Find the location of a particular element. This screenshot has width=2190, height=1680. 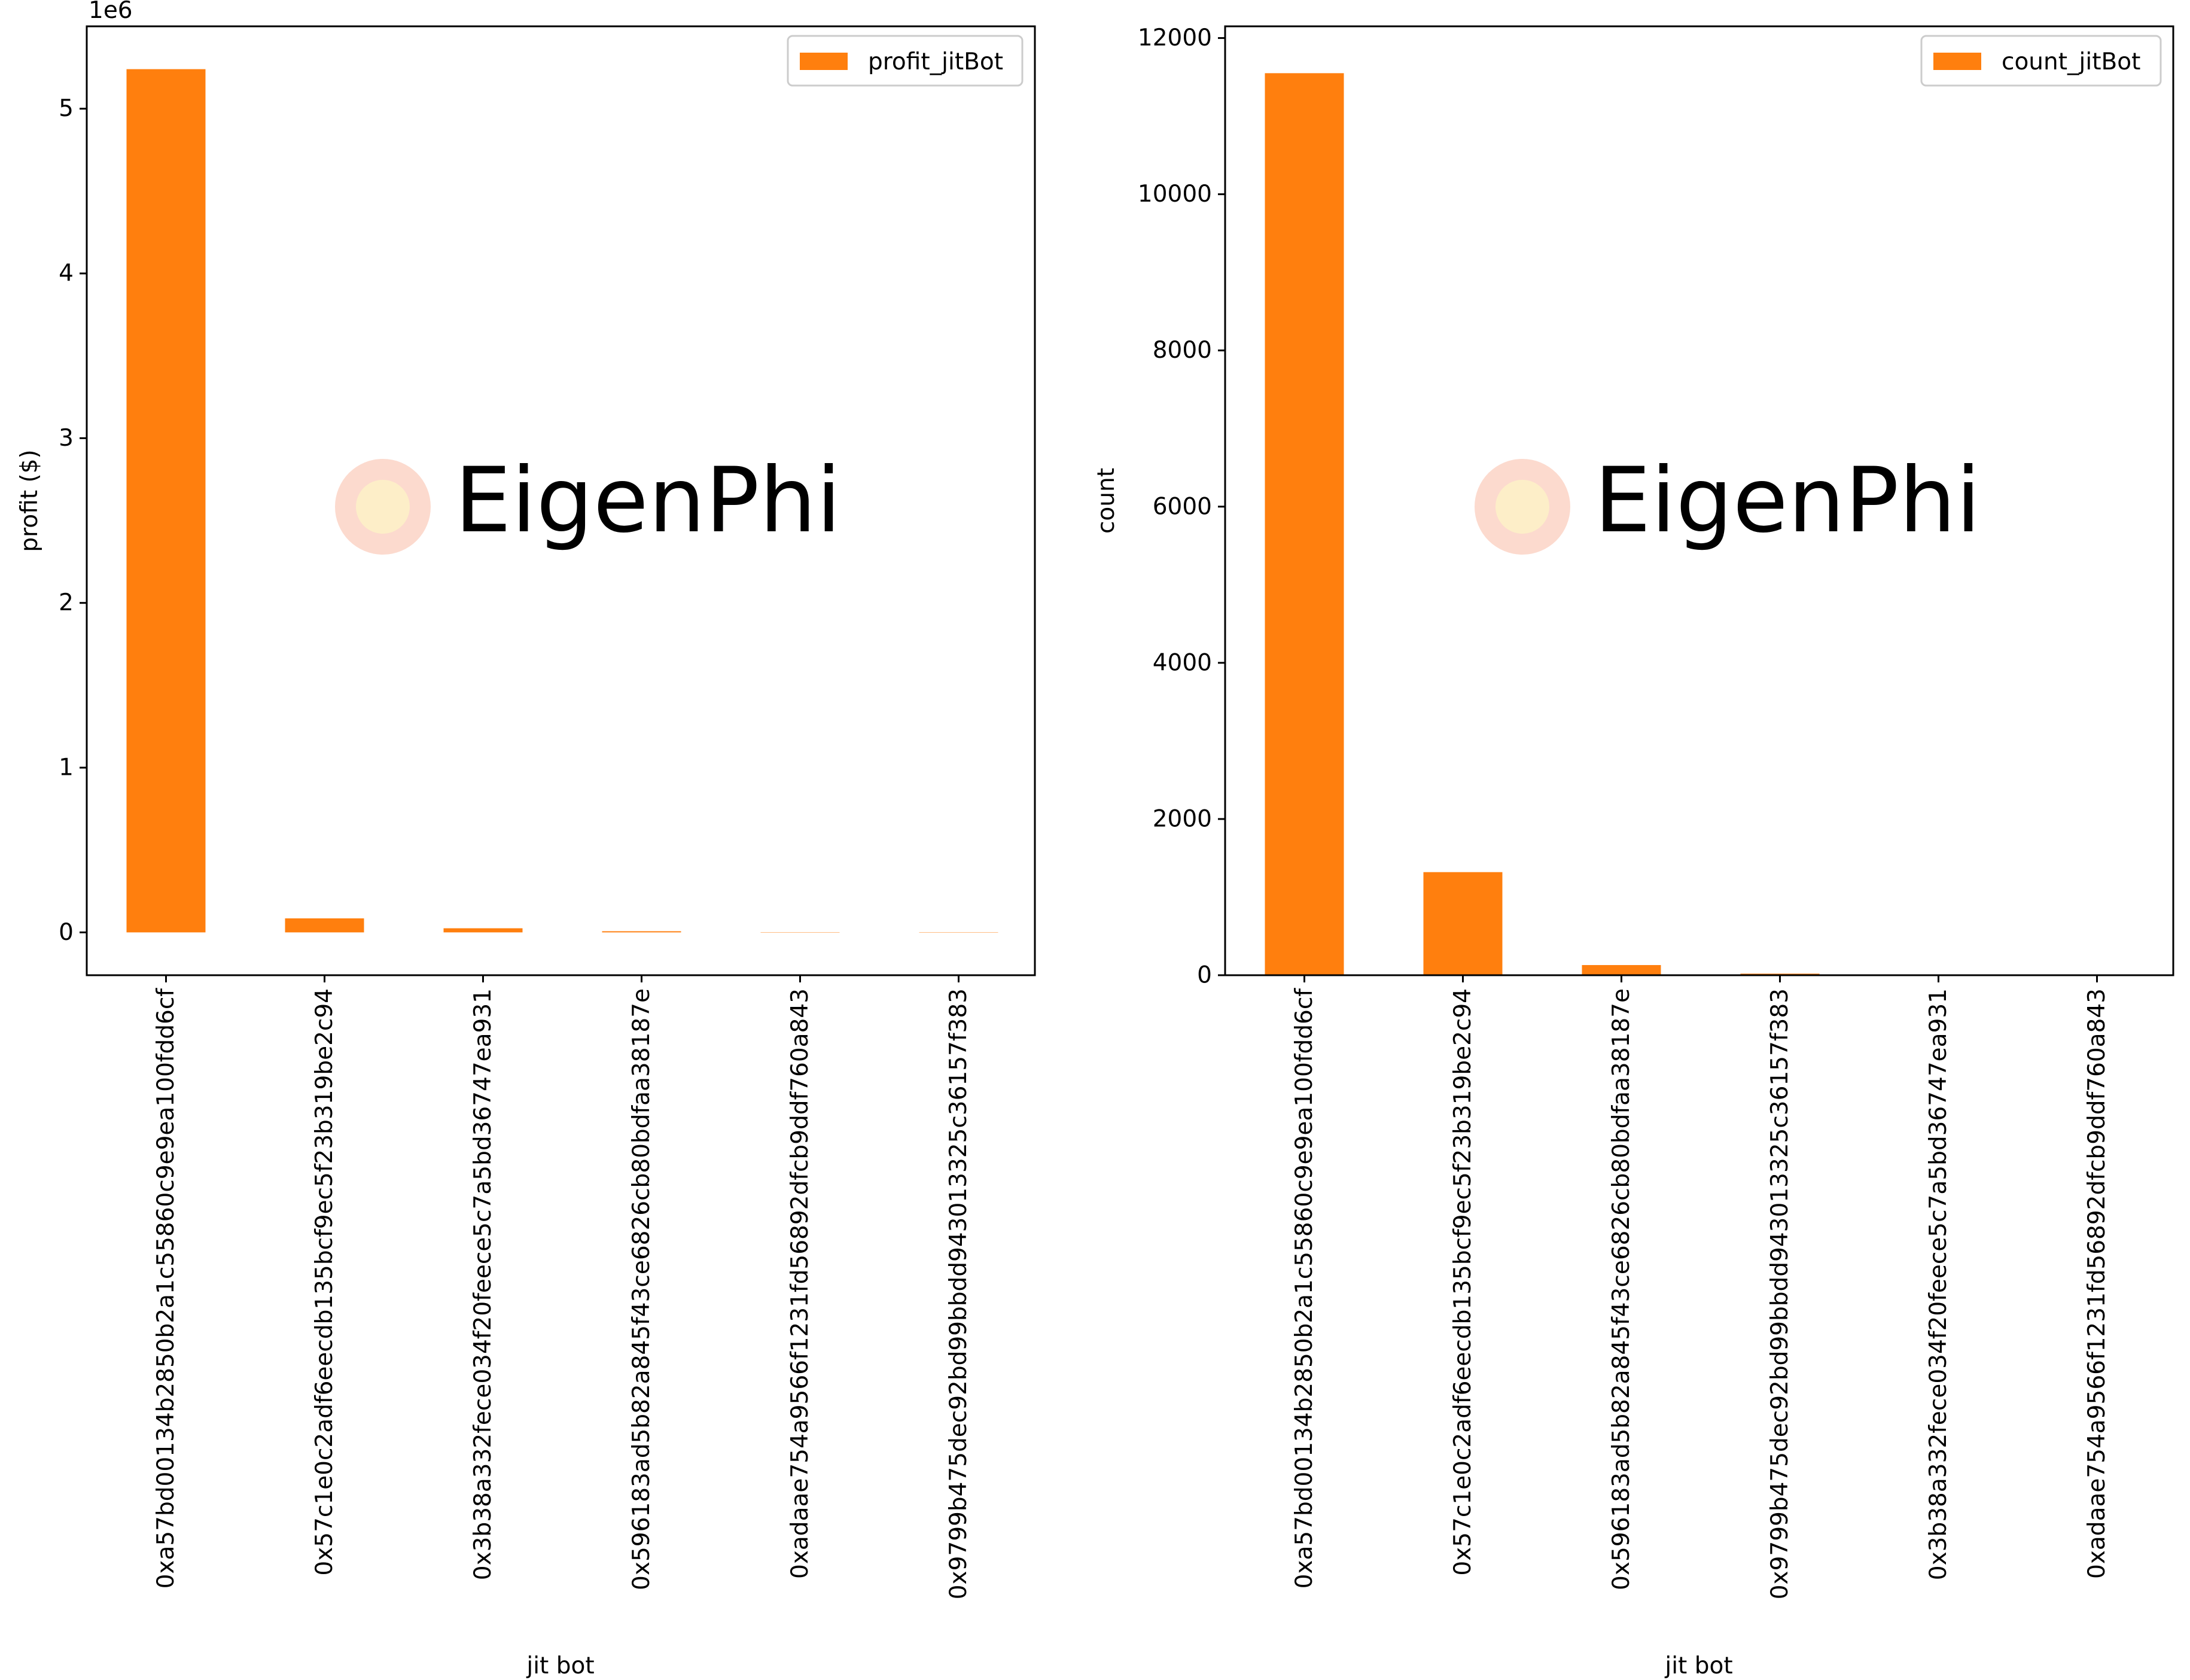

y-ticks: 0 2000 4000 6000 8000 10000 12000 is located at coordinates (1181, 507).